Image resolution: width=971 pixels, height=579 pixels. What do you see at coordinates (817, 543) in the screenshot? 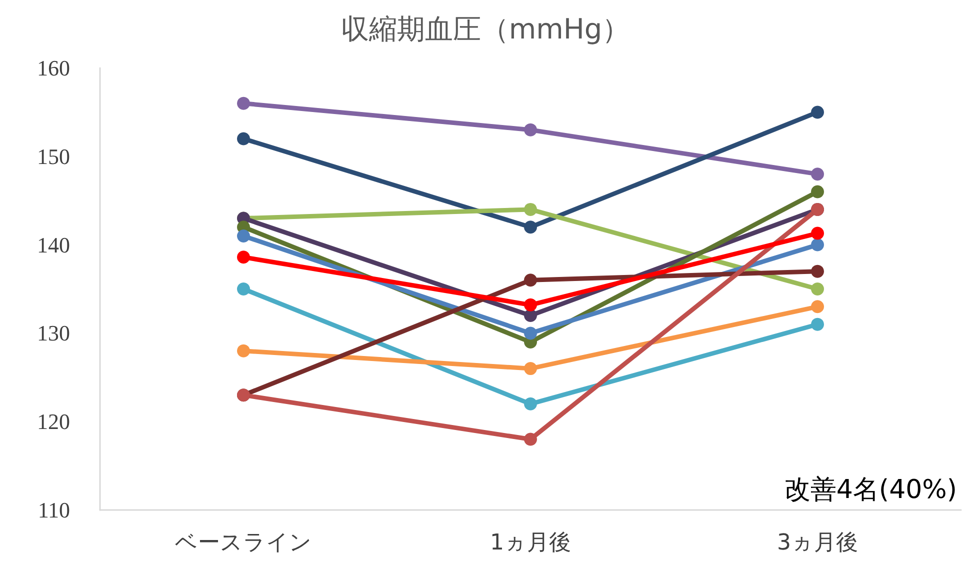
I see `x-tick-label: 3ヵ月後` at bounding box center [817, 543].